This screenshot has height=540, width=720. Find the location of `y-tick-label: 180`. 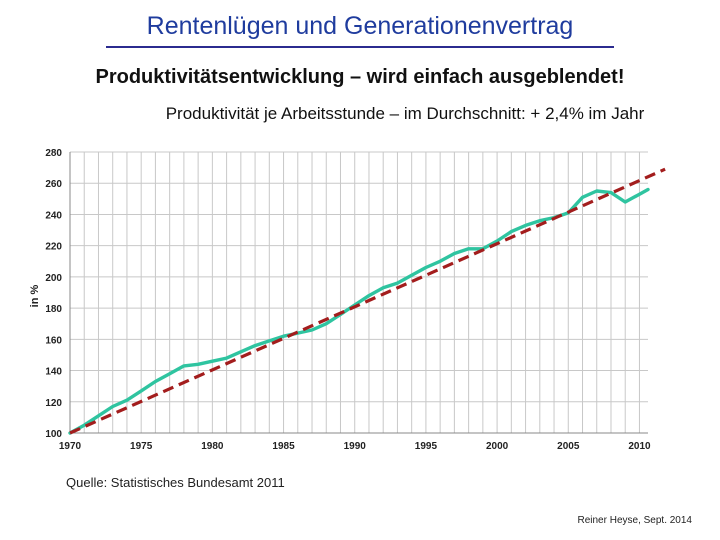

y-tick-label: 180 is located at coordinates (53, 309).